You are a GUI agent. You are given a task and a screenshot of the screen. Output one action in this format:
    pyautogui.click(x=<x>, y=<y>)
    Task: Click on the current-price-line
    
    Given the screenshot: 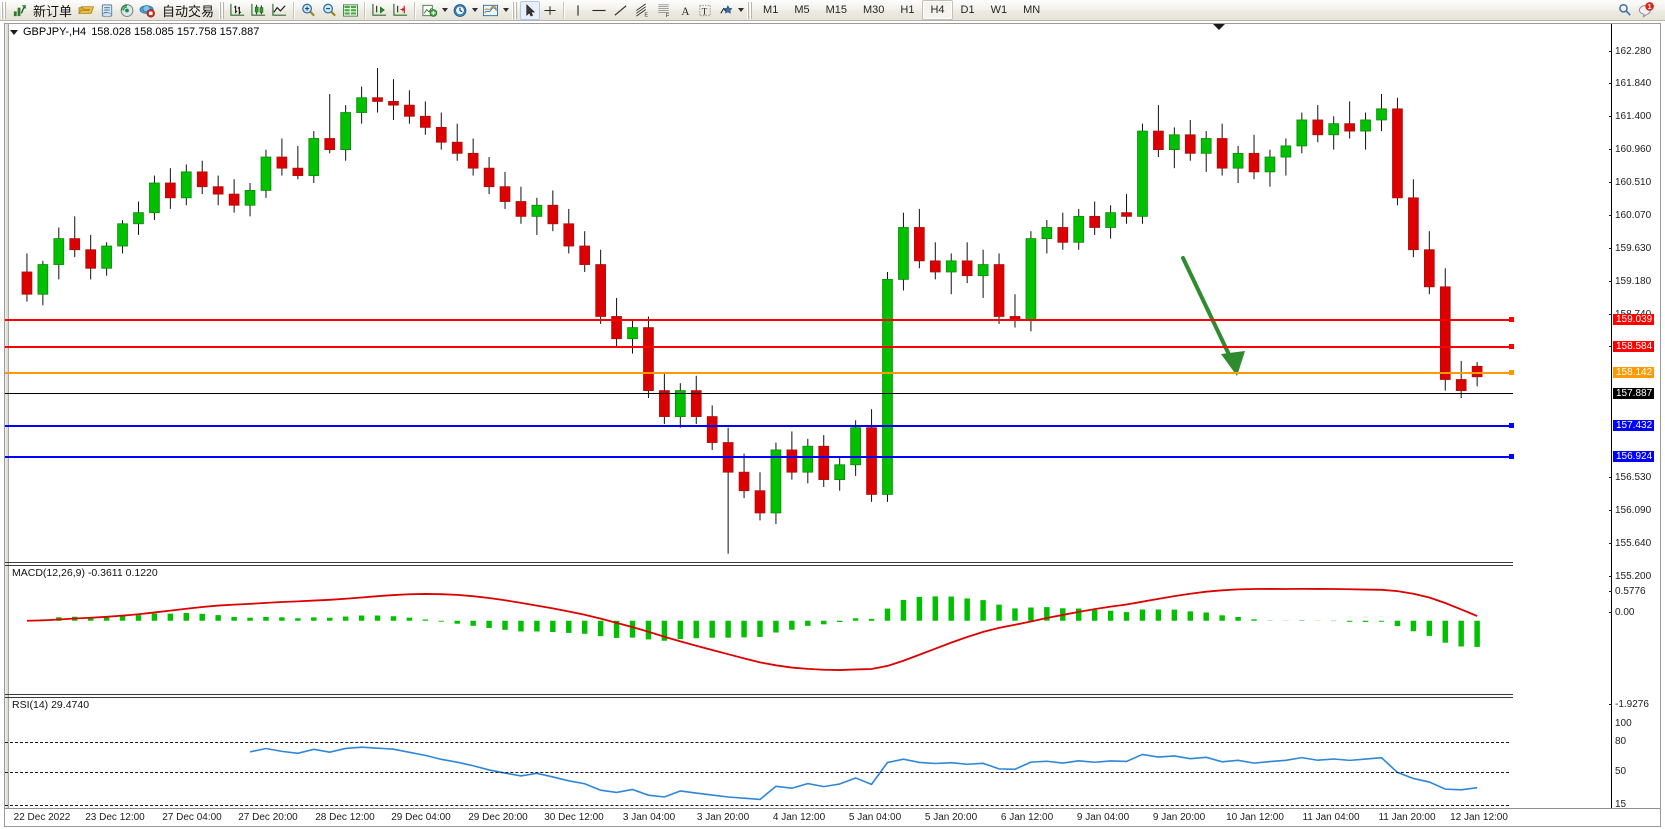 What is the action you would take?
    pyautogui.click(x=759, y=393)
    